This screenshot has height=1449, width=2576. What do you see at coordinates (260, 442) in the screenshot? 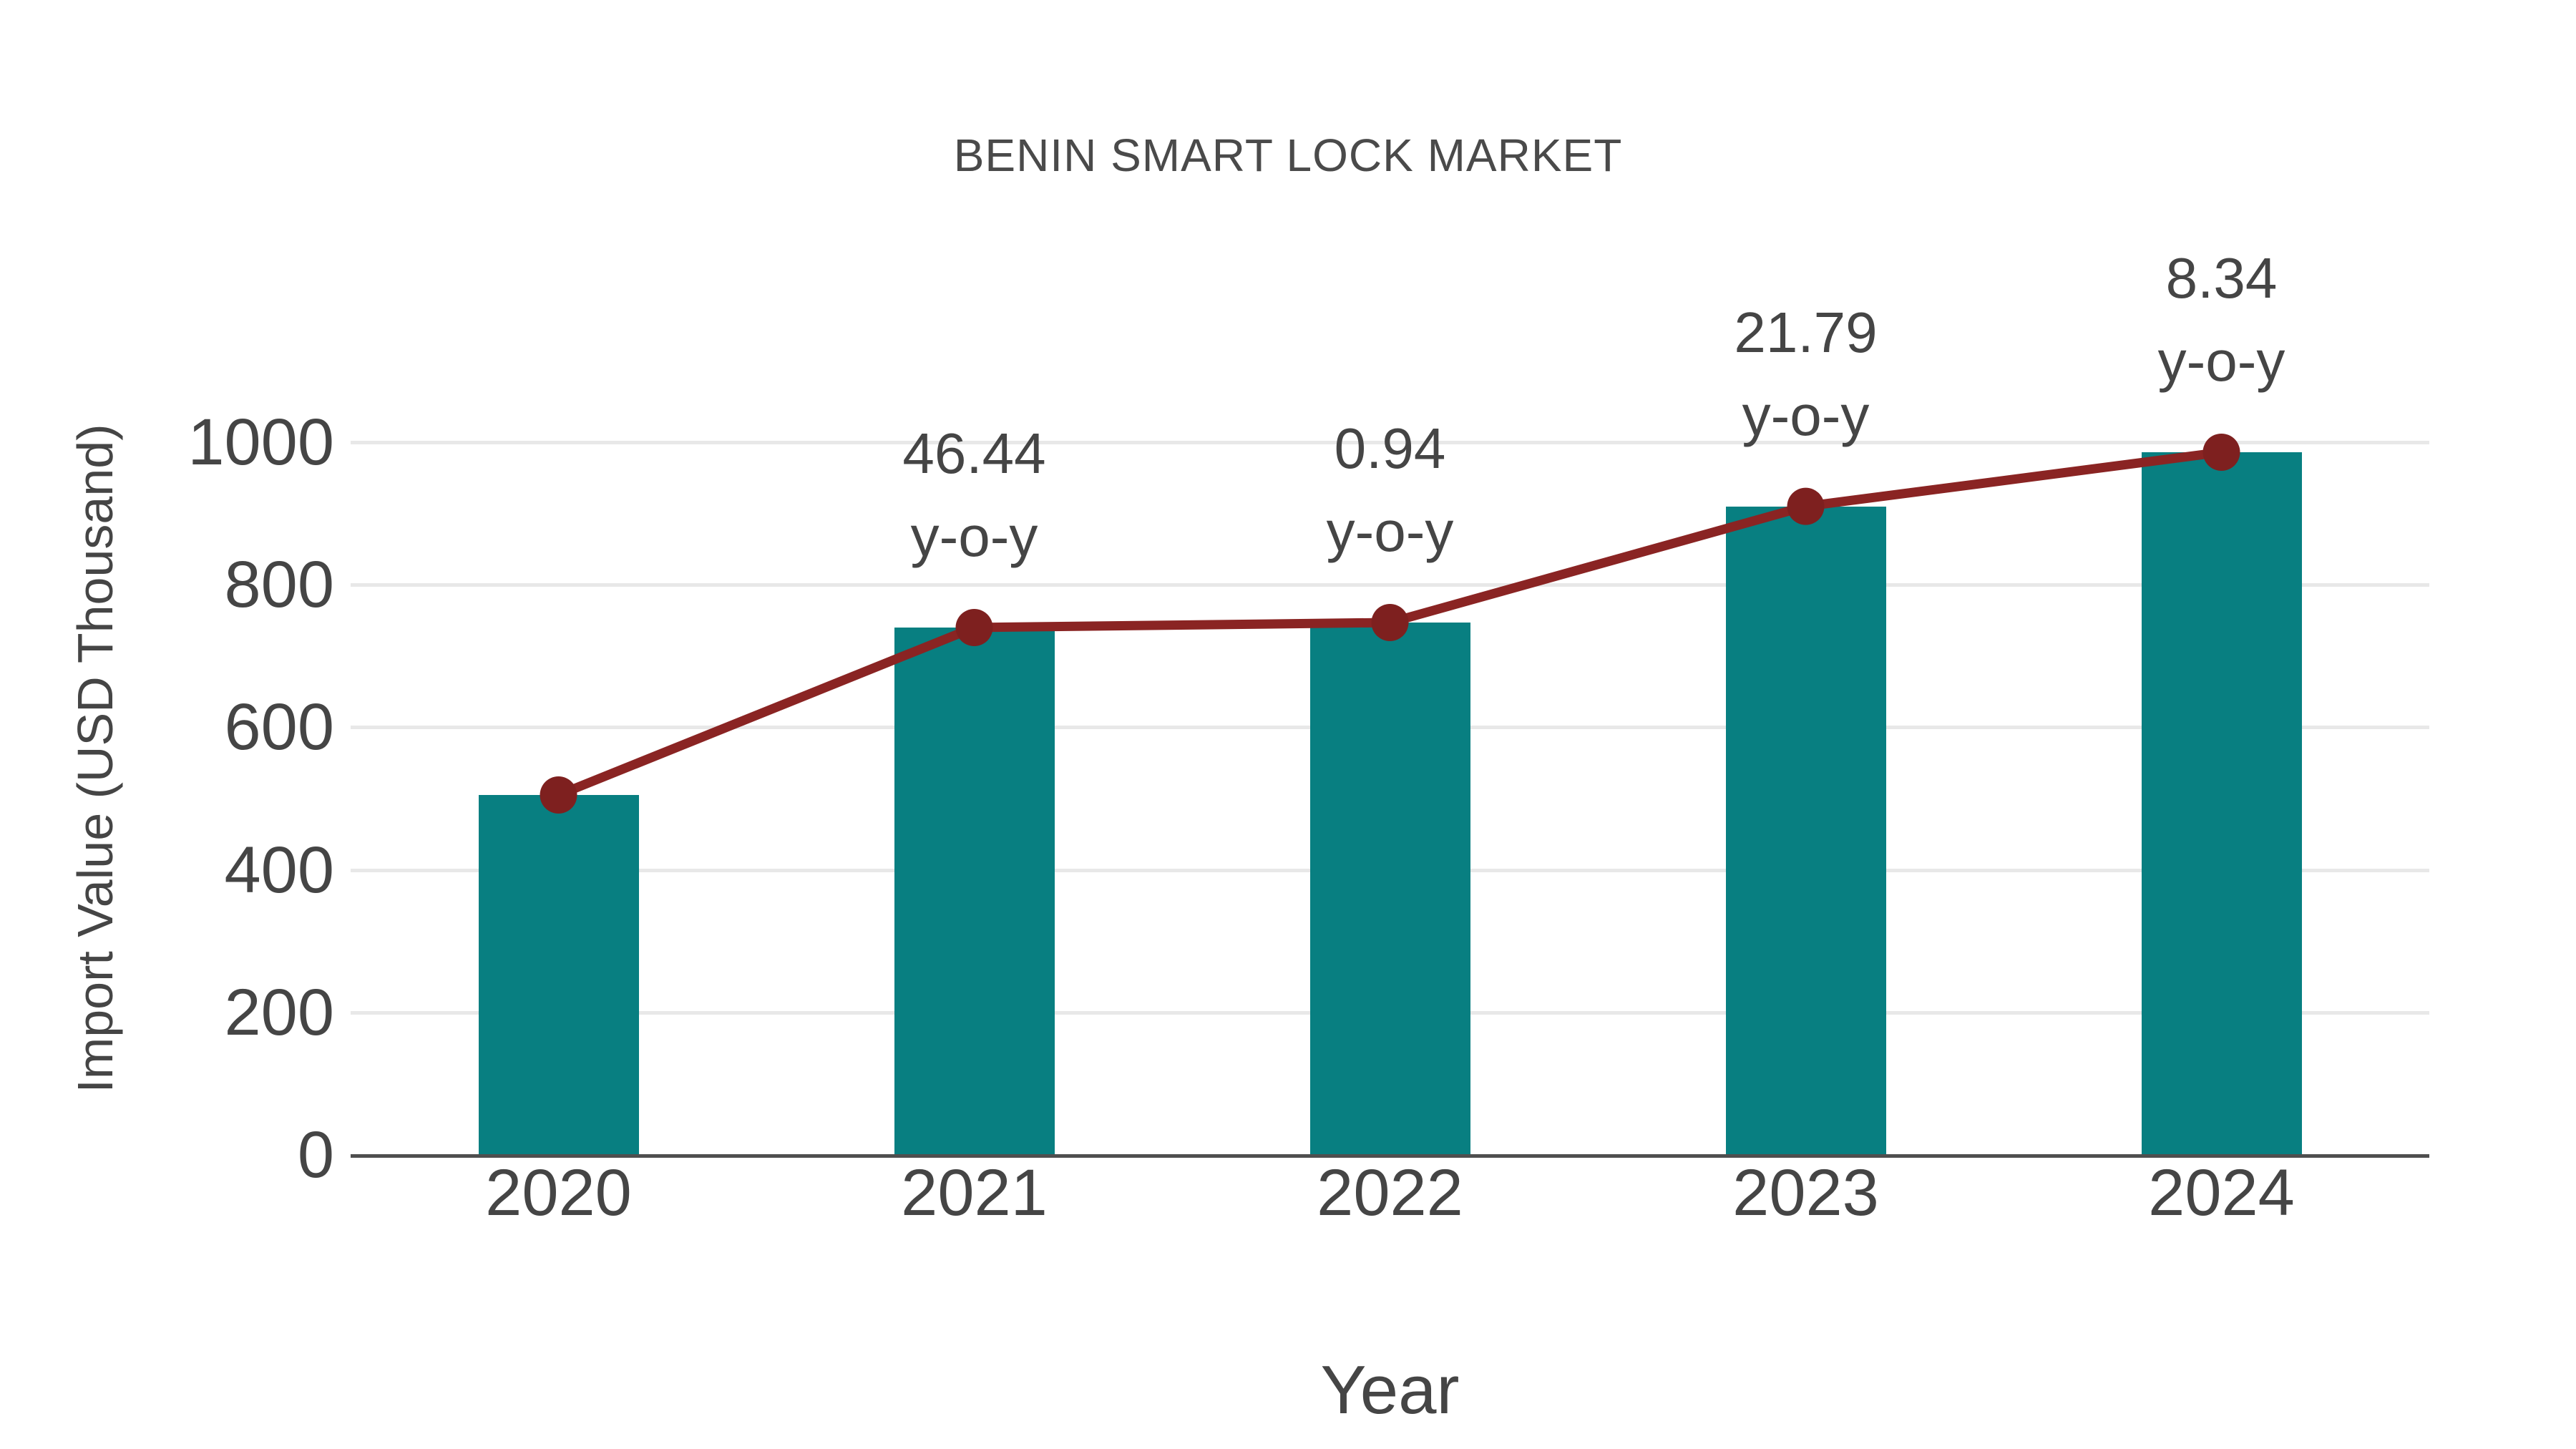
I see `y-tick-label: 1000` at bounding box center [260, 442].